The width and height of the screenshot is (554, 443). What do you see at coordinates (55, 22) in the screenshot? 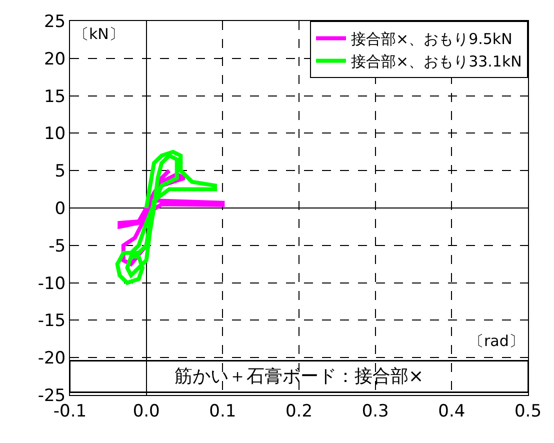
I see `y-tick-label: 25` at bounding box center [55, 22].